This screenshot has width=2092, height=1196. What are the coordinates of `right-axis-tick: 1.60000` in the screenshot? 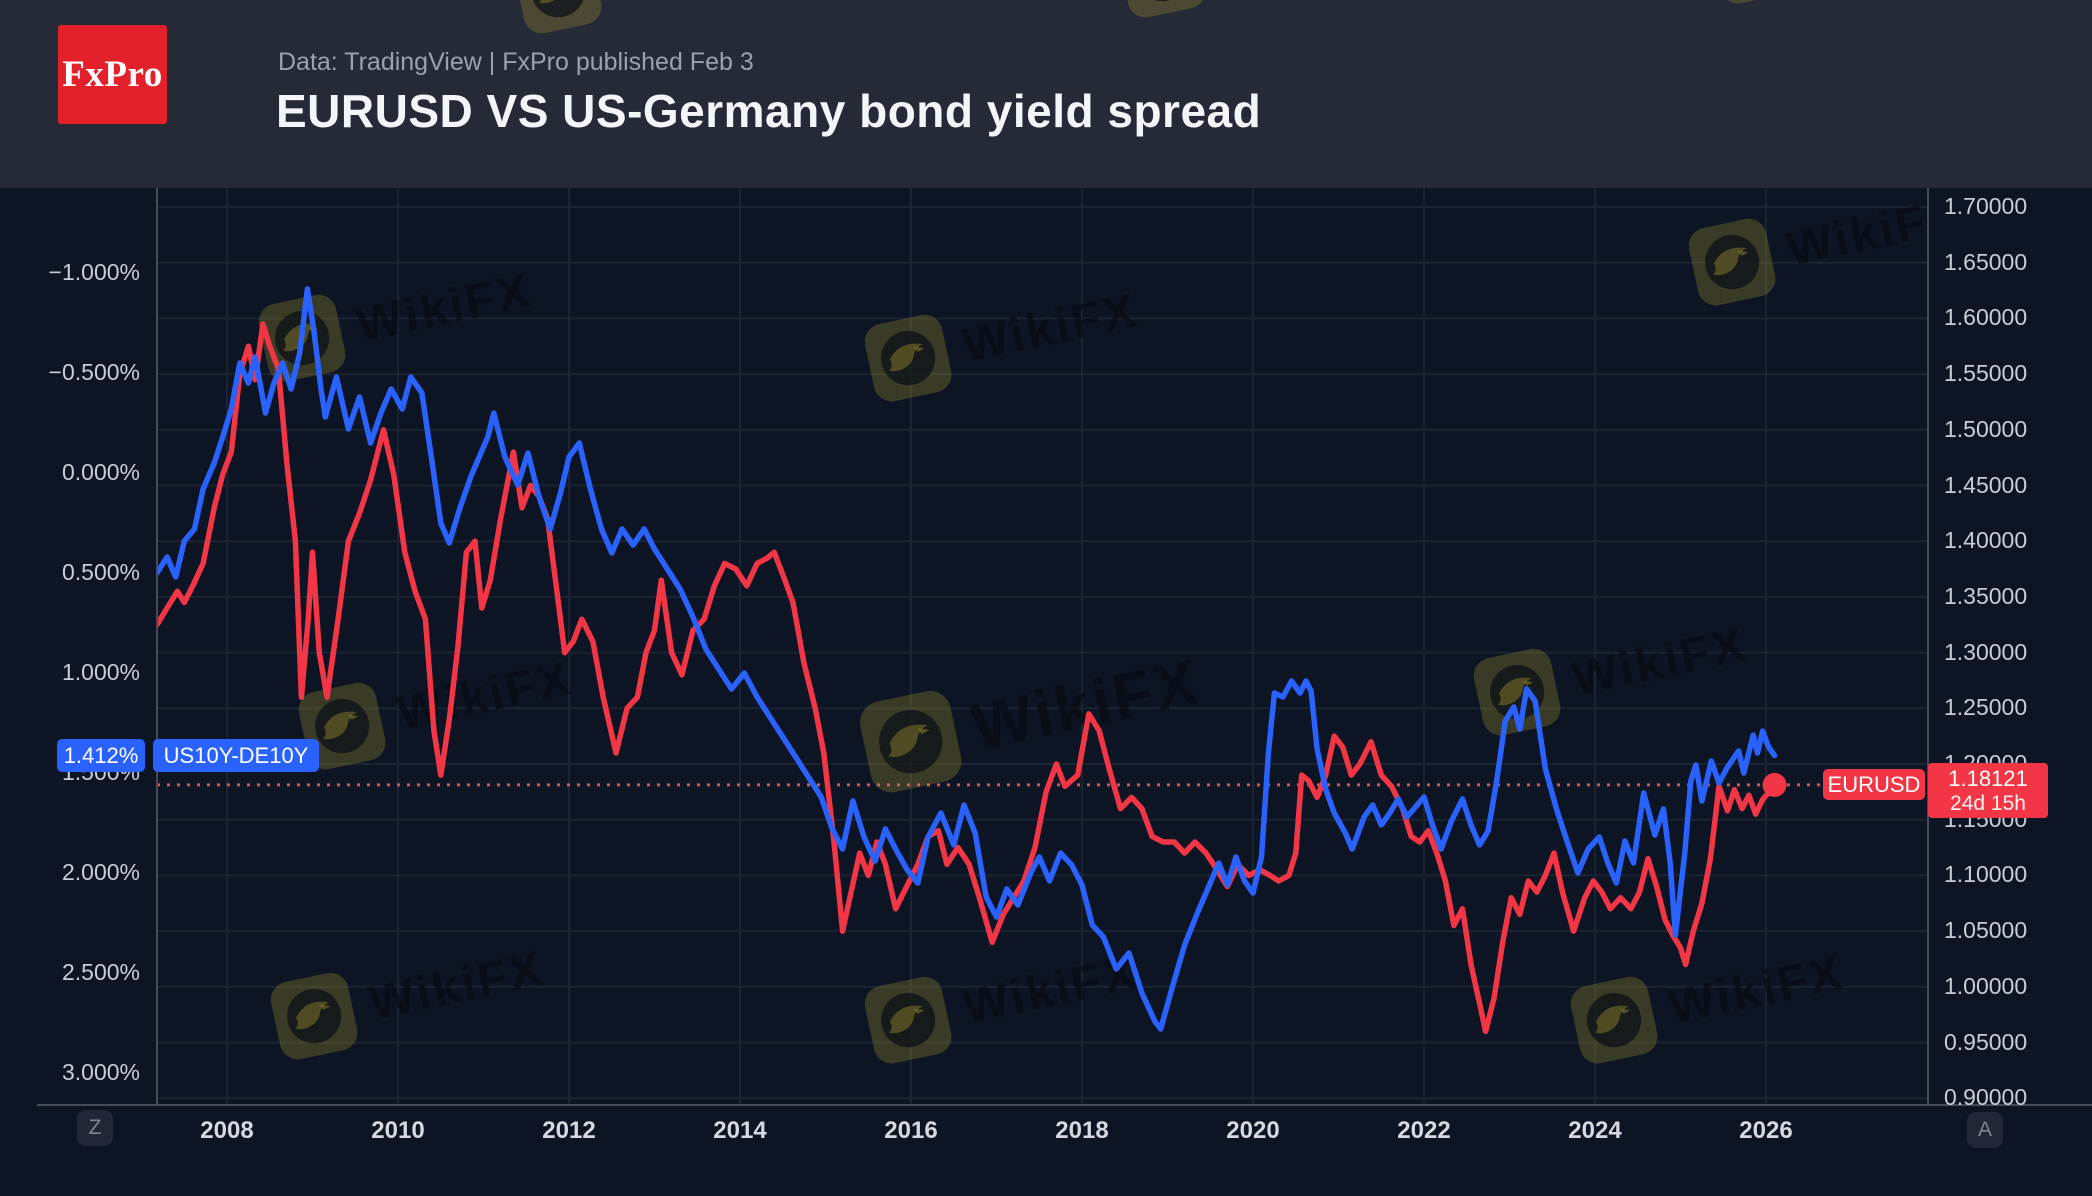 It's located at (1986, 317).